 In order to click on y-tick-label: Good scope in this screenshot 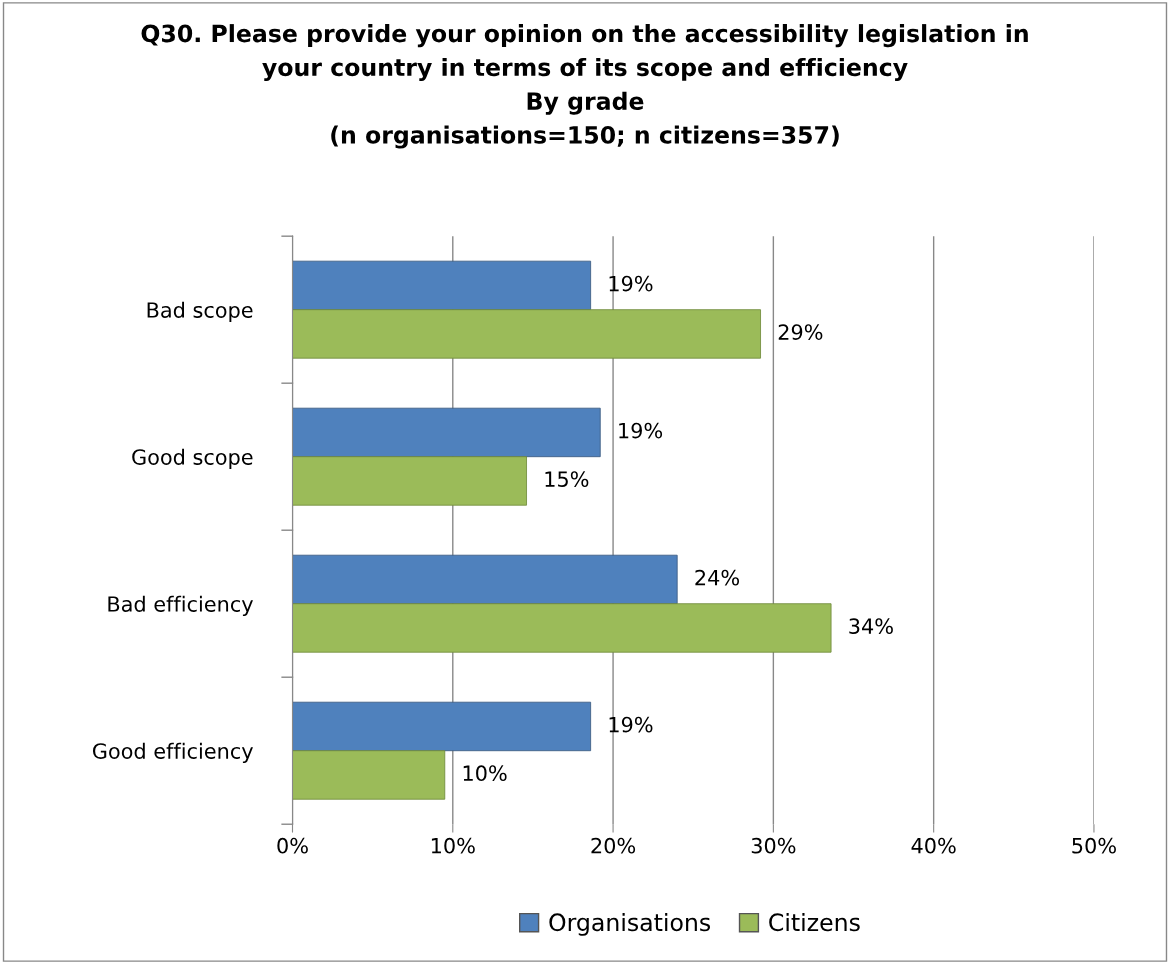, I will do `click(192, 458)`.